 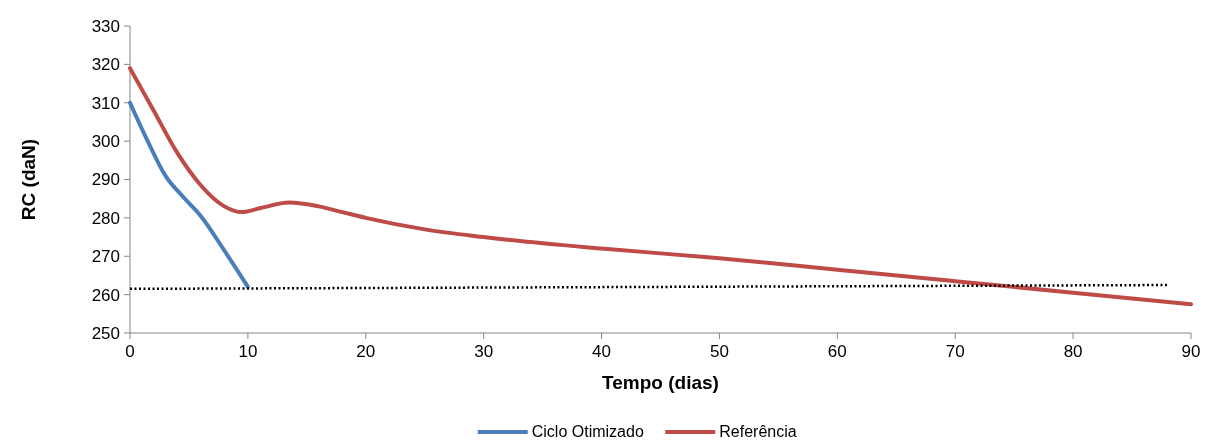 I want to click on x-tick-label: 60, so click(x=837, y=351).